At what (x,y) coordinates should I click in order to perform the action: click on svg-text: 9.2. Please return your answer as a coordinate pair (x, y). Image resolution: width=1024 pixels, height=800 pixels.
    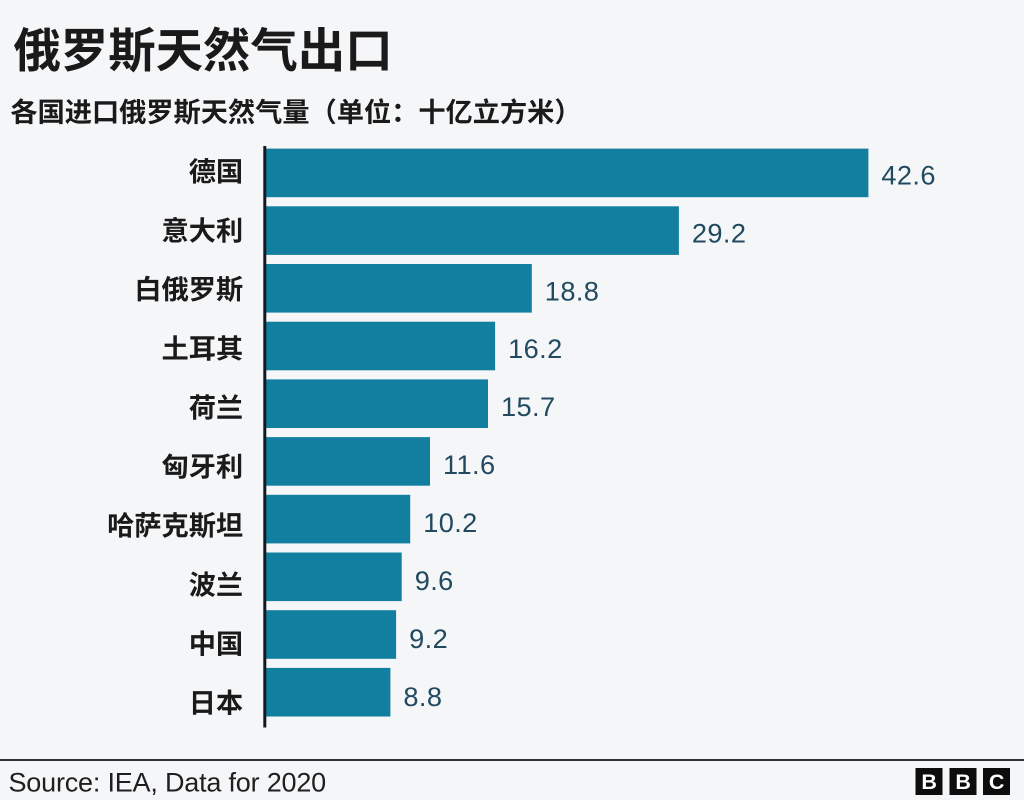
    Looking at the image, I should click on (428, 638).